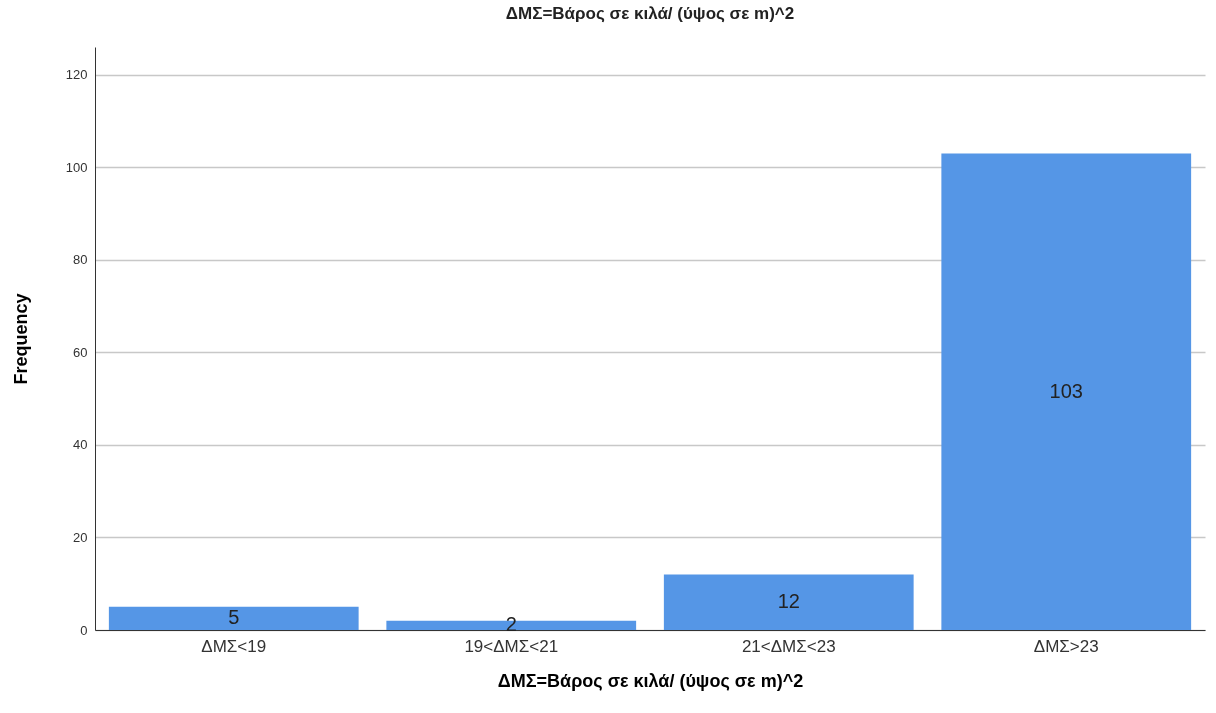 This screenshot has width=1216, height=713. What do you see at coordinates (84, 630) in the screenshot?
I see `y-tick-label: 0` at bounding box center [84, 630].